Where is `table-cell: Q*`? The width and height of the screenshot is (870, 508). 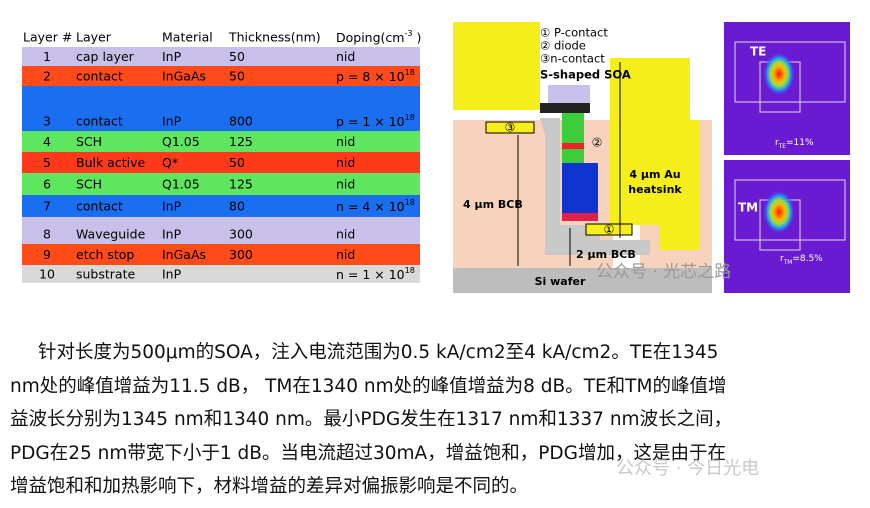 table-cell: Q* is located at coordinates (170, 162).